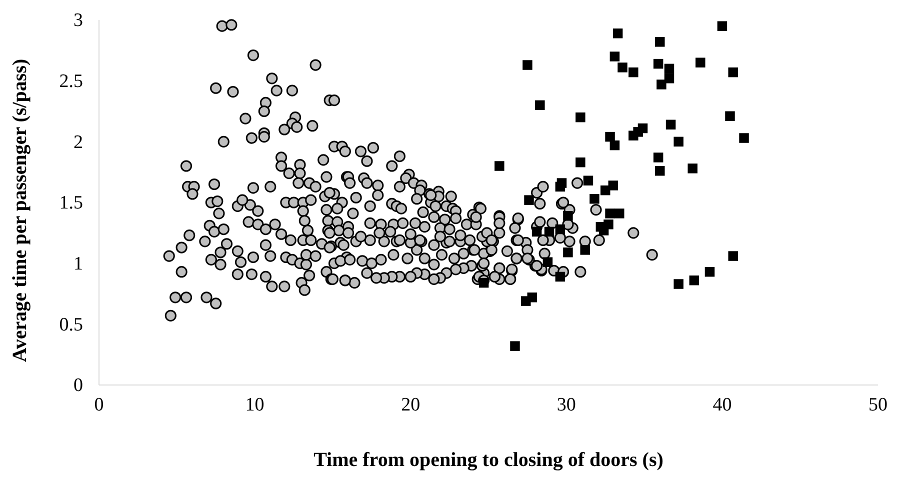 Image resolution: width=907 pixels, height=479 pixels. Describe the element at coordinates (722, 405) in the screenshot. I see `x-tick-label: 40` at that location.